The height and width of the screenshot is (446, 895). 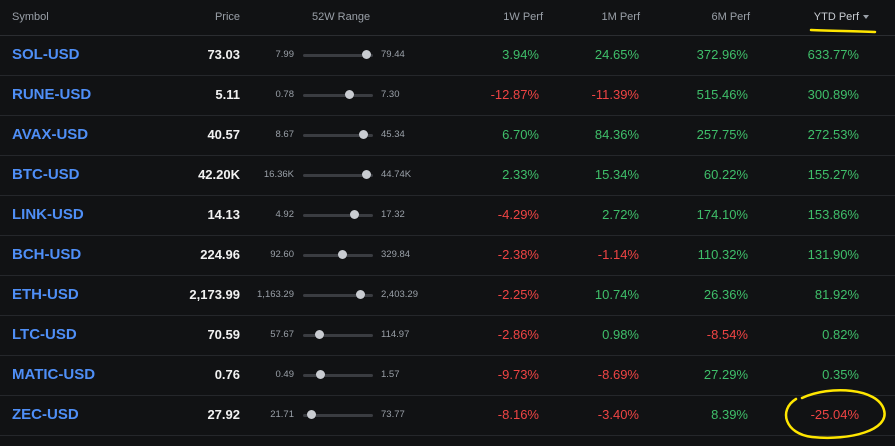 I want to click on perf-ytd-value: 300.89%, so click(x=833, y=94).